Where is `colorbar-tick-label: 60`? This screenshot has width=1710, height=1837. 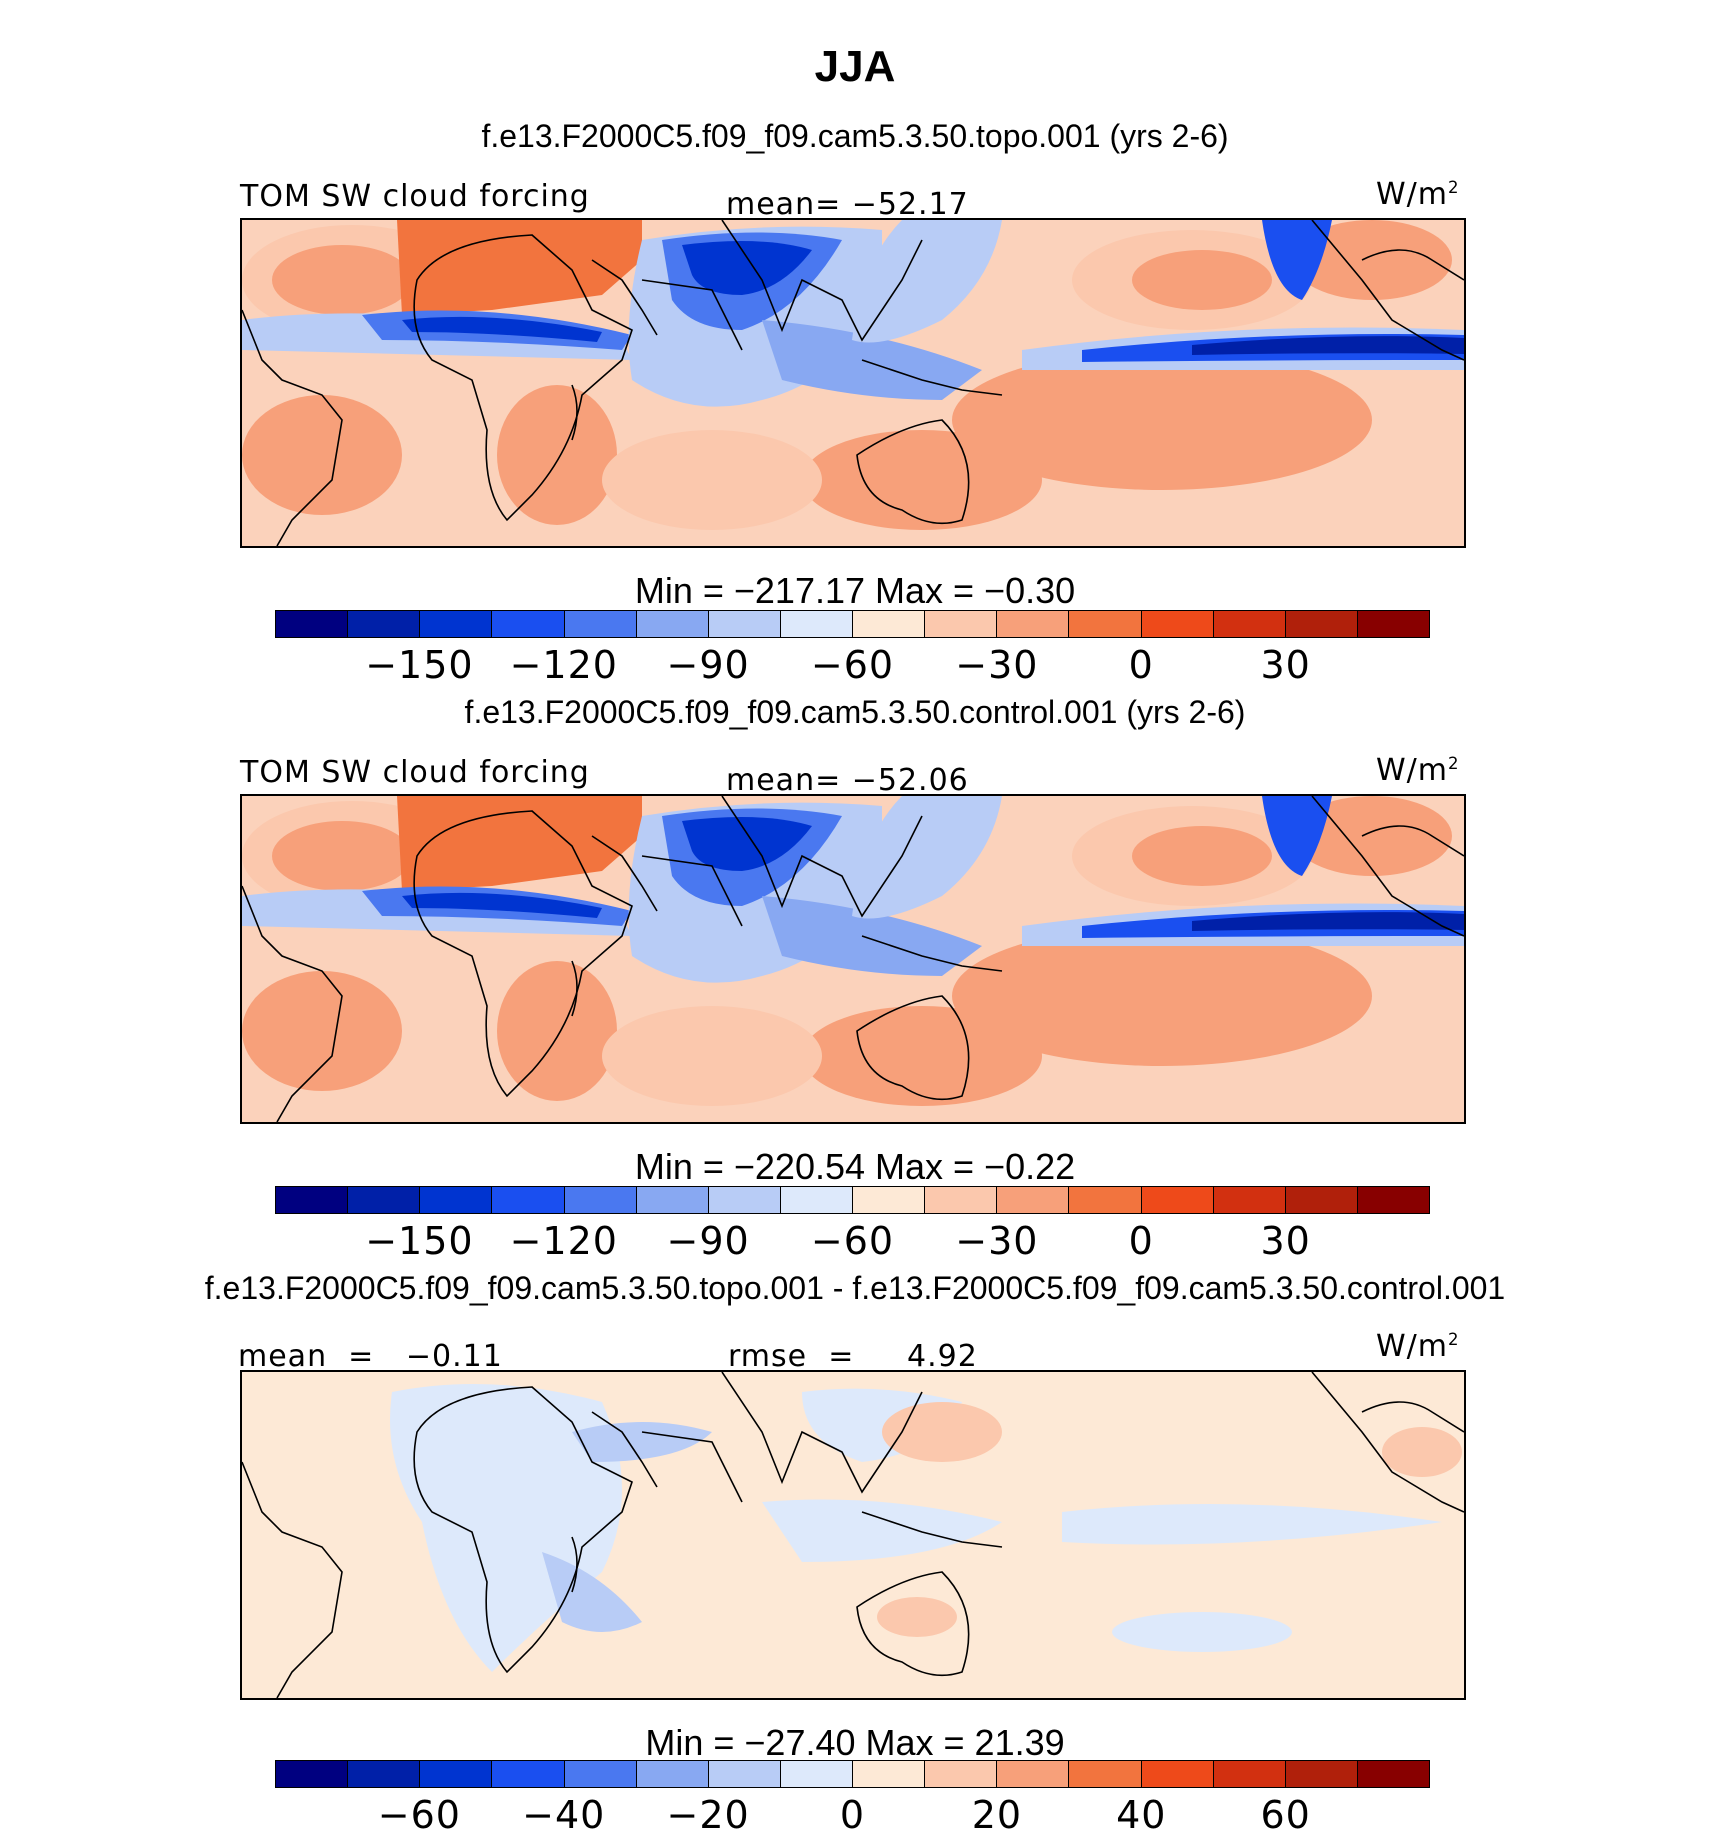 colorbar-tick-label: 60 is located at coordinates (1285, 1815).